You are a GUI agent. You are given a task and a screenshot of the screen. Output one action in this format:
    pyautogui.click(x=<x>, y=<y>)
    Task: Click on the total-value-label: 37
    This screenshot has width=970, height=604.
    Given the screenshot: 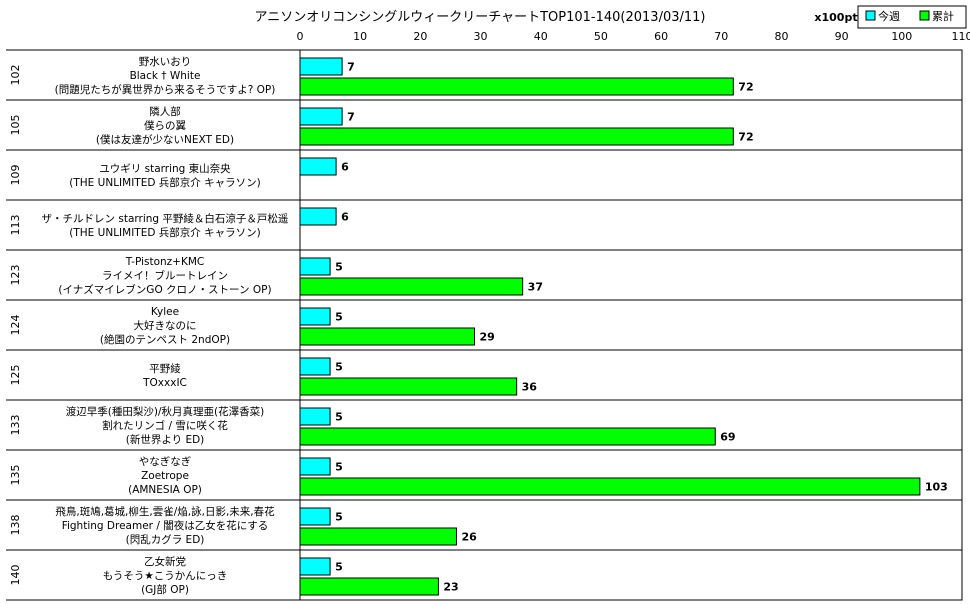 What is the action you would take?
    pyautogui.click(x=535, y=287)
    